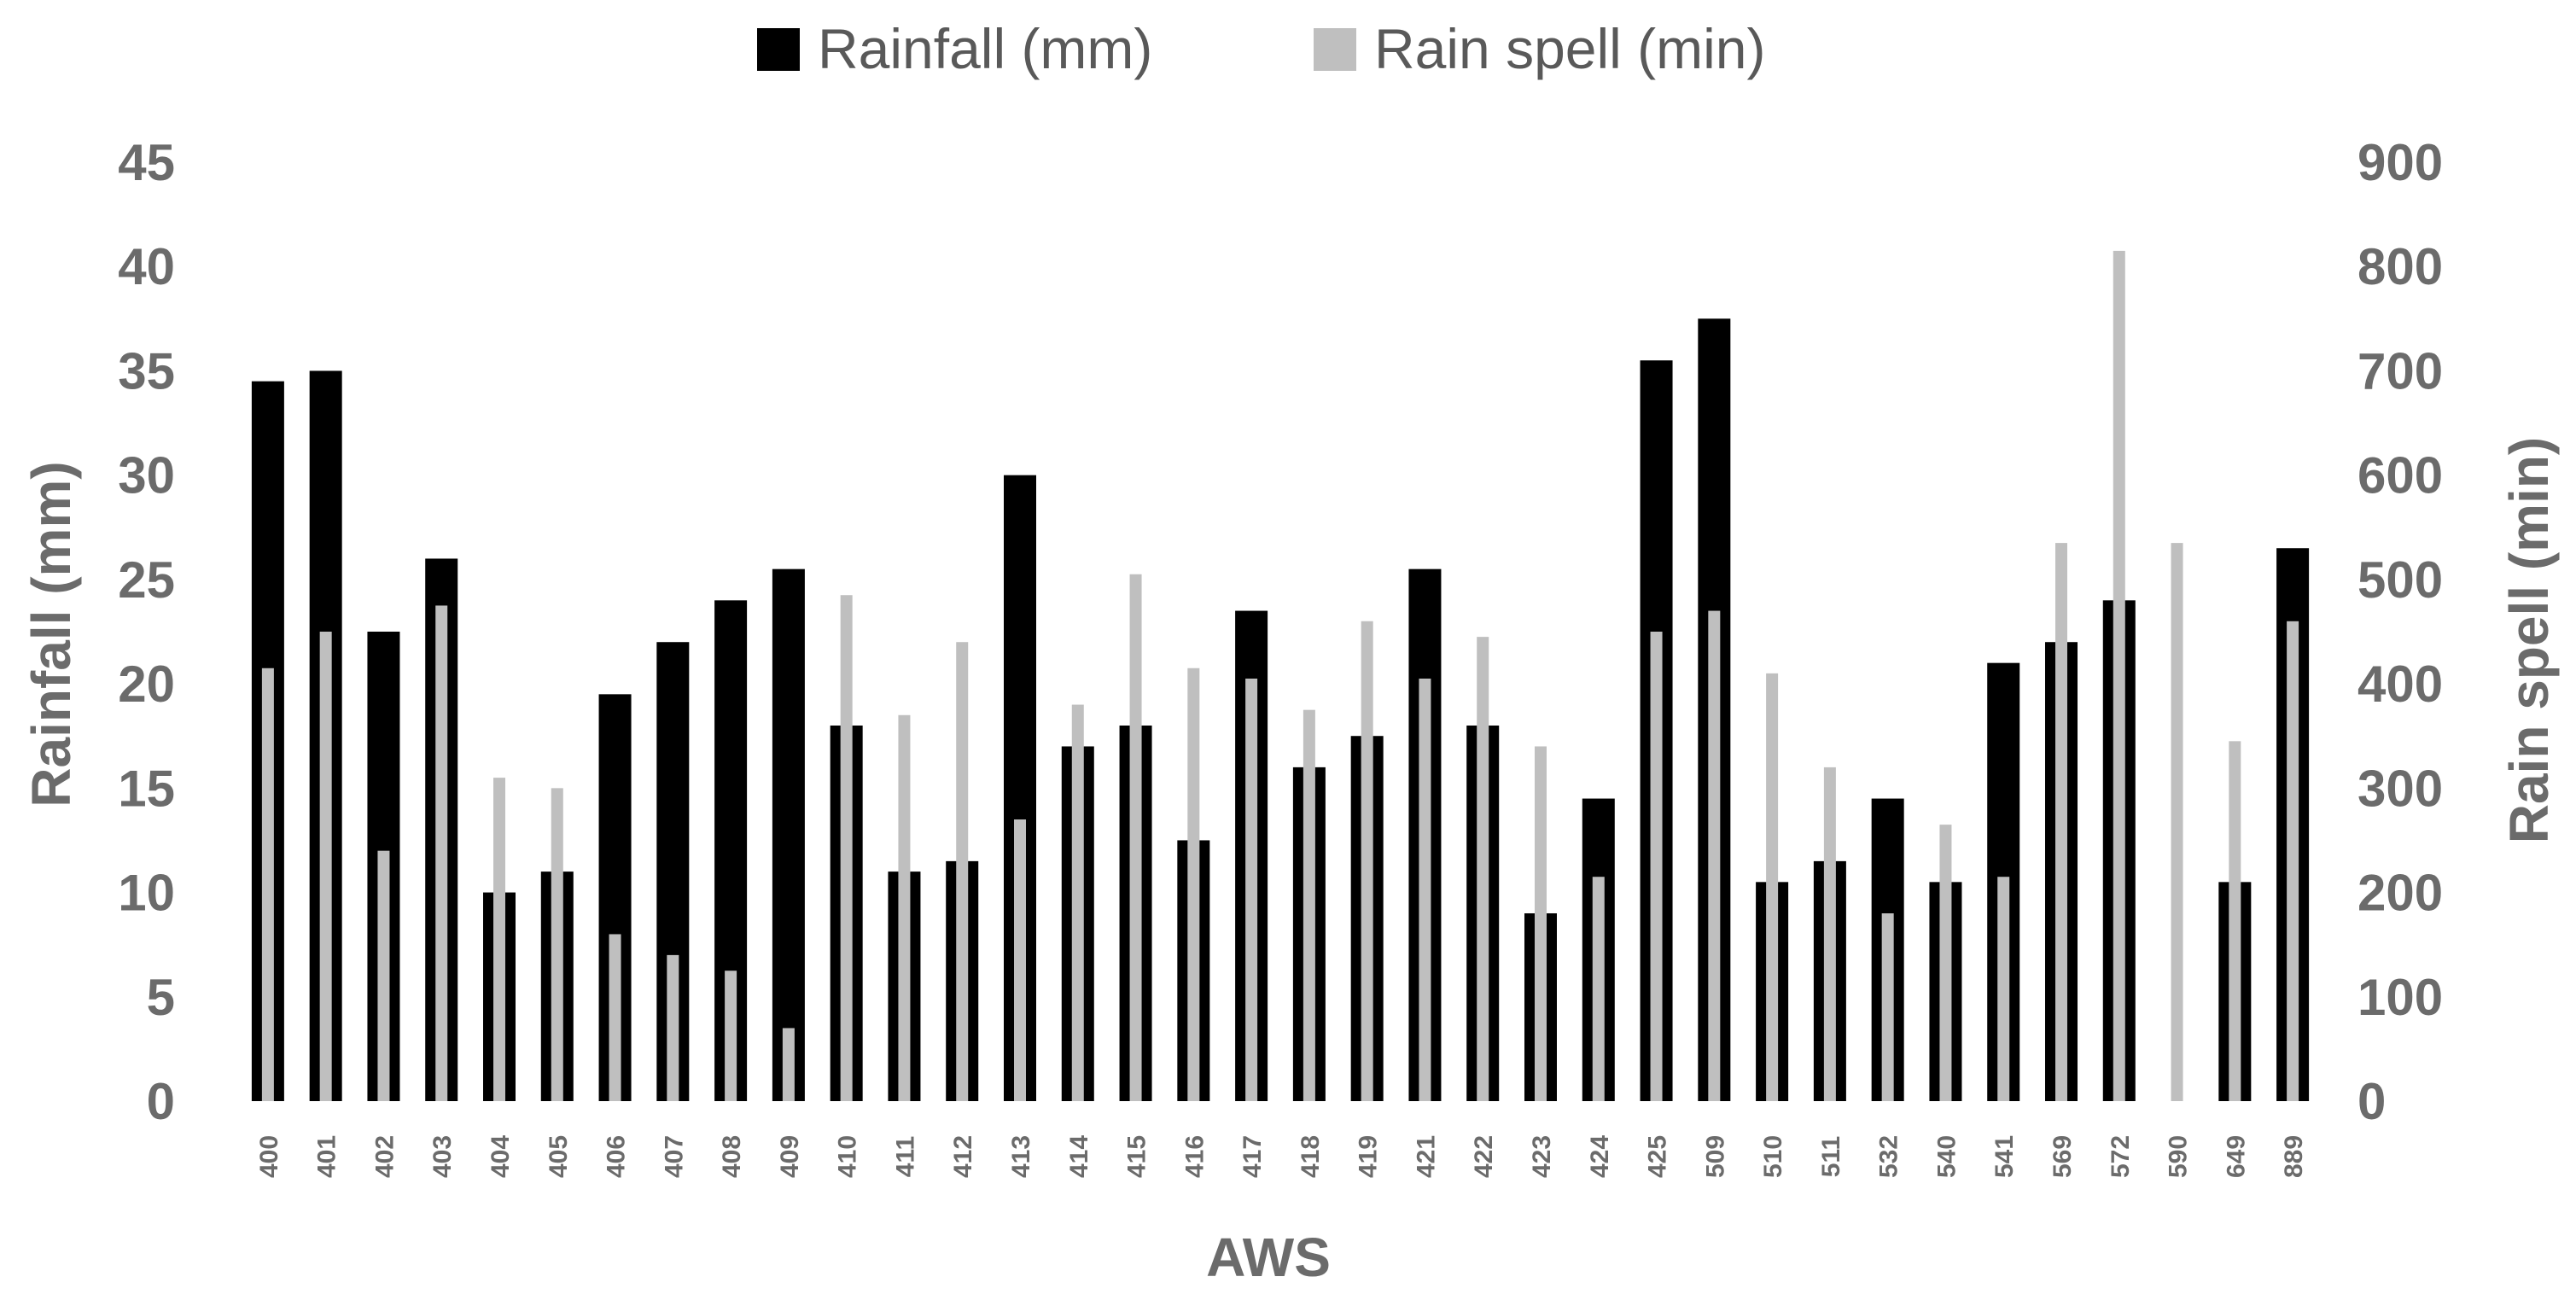 Image resolution: width=2576 pixels, height=1300 pixels. Describe the element at coordinates (146, 266) in the screenshot. I see `y-tick-label: 40` at that location.